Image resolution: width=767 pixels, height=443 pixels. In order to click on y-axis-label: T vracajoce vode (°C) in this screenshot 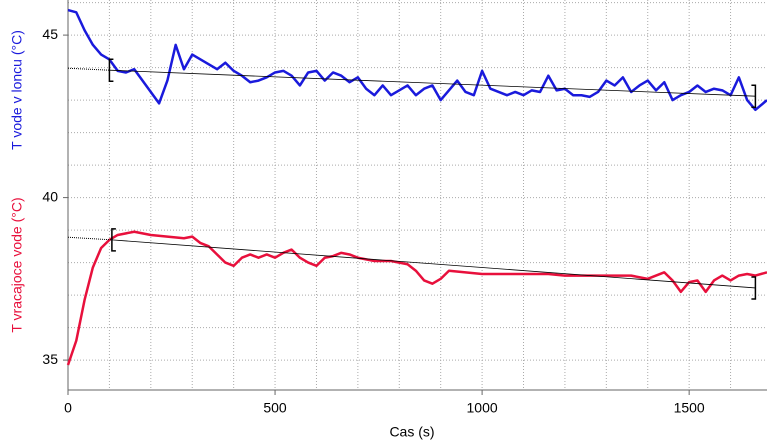, I will do `click(17, 264)`.